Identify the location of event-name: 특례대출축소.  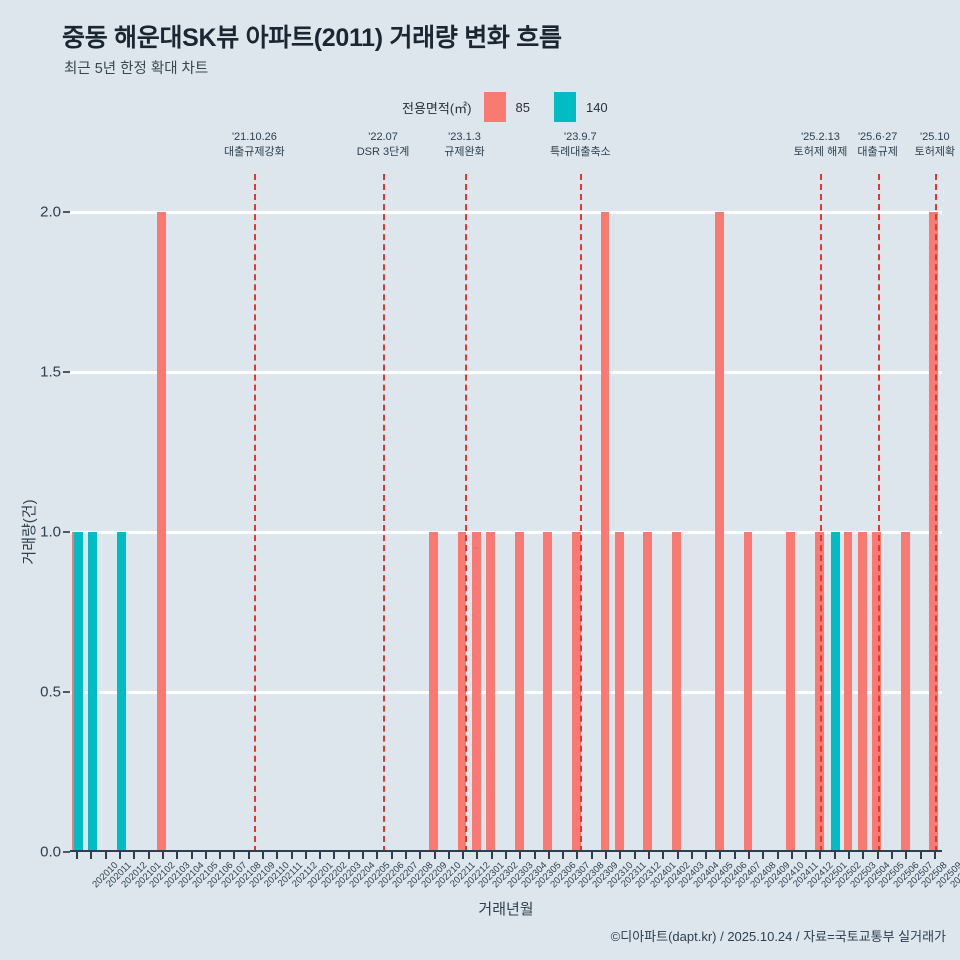
(580, 152).